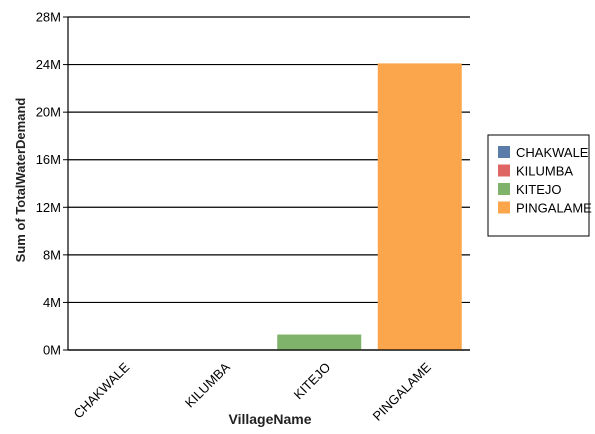  What do you see at coordinates (319, 342) in the screenshot?
I see `bar-kitejo` at bounding box center [319, 342].